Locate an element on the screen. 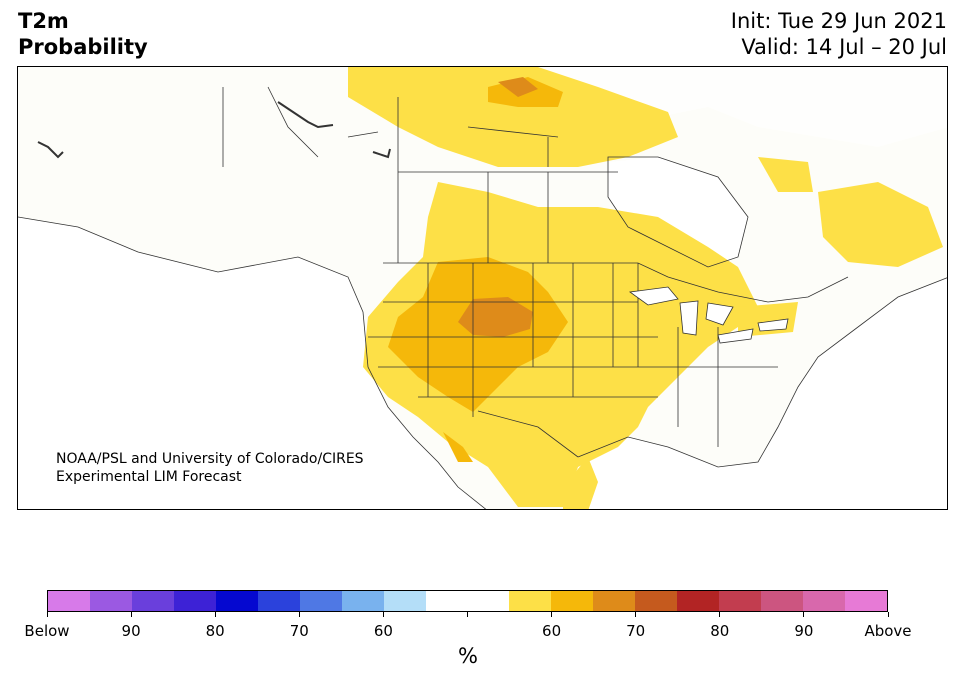 This screenshot has width=959, height=680. colorbar-unit: % is located at coordinates (468, 656).